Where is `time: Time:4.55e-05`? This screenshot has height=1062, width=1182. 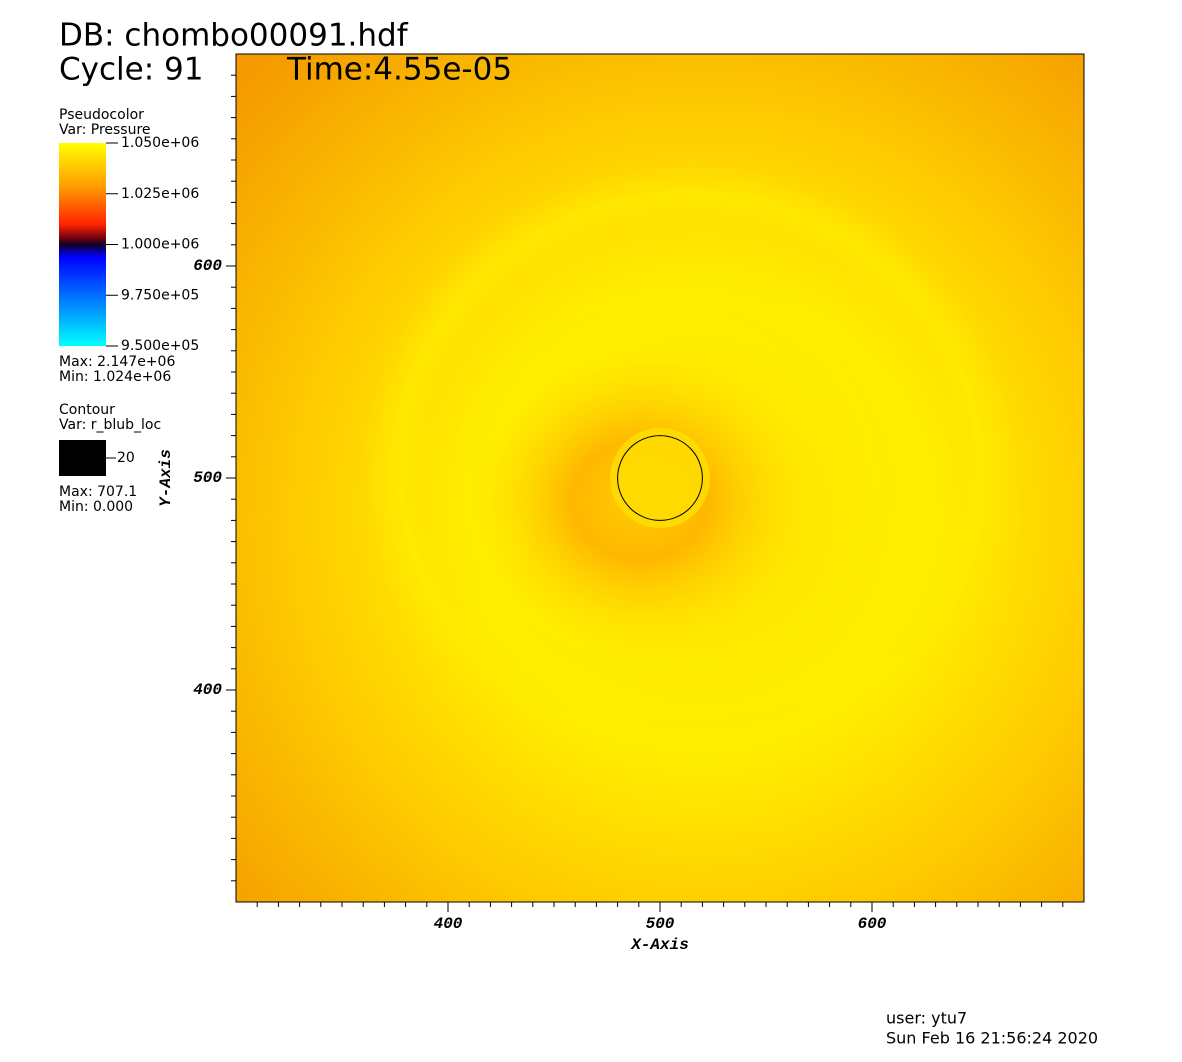 time: Time:4.55e-05 is located at coordinates (399, 70).